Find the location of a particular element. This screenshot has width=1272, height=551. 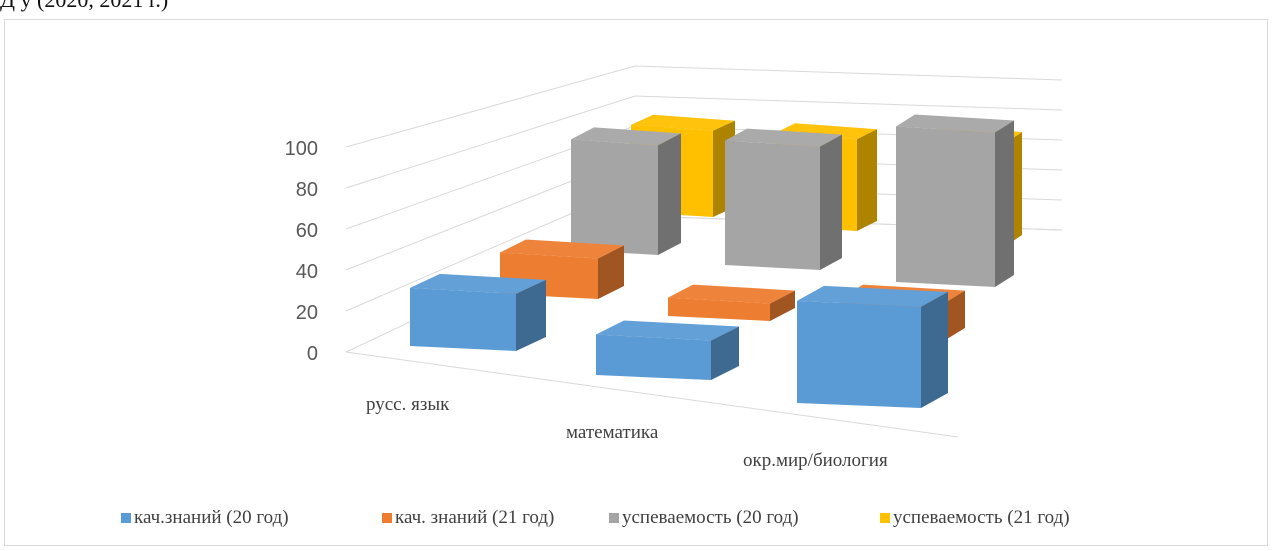

floor-front-edge is located at coordinates (652, 394).